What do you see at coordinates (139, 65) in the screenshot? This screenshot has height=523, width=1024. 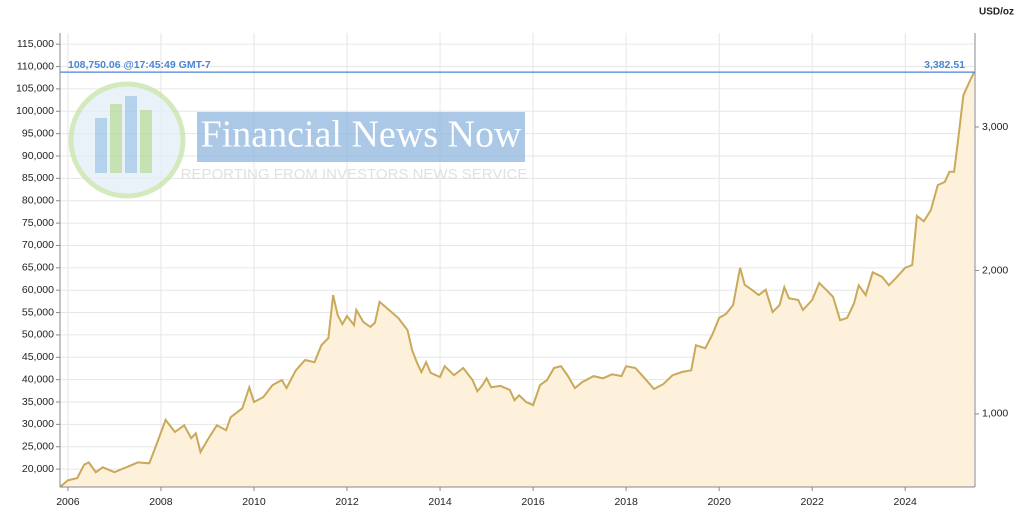 I see `current-price-label: 108,750.06 @17:45:49 GMT-7` at bounding box center [139, 65].